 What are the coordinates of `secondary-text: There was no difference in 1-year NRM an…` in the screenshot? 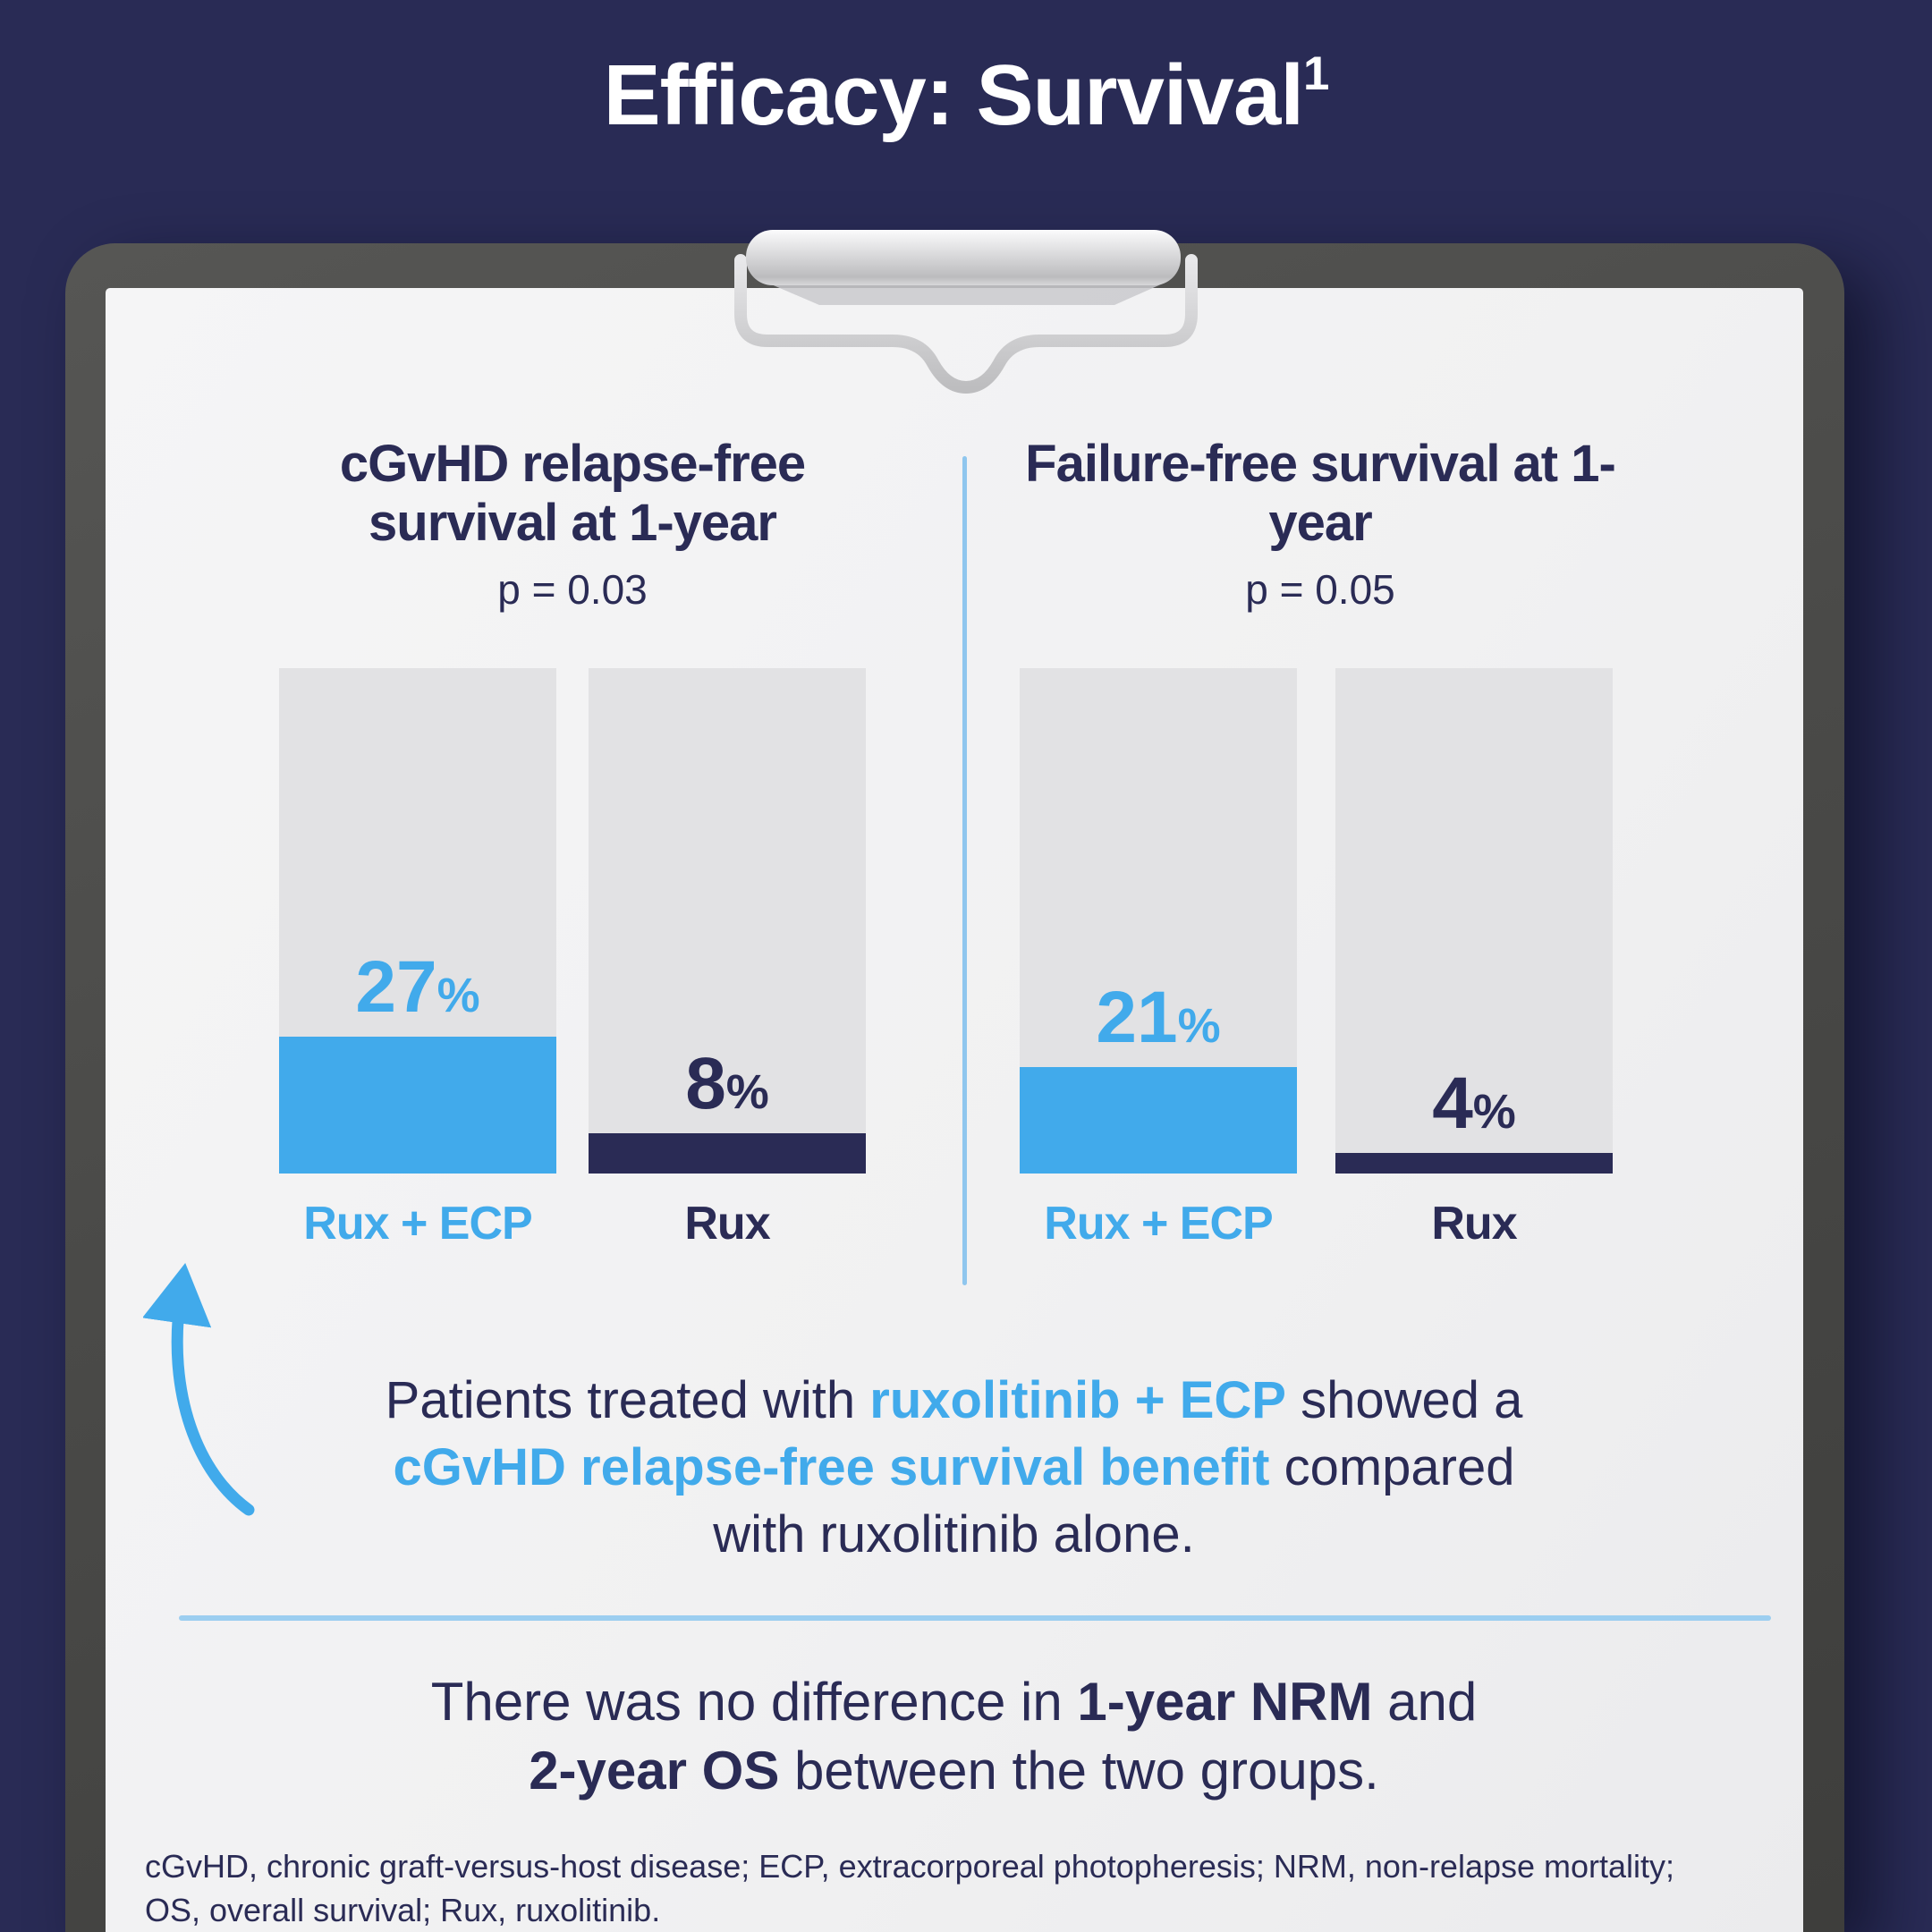 It's located at (954, 1736).